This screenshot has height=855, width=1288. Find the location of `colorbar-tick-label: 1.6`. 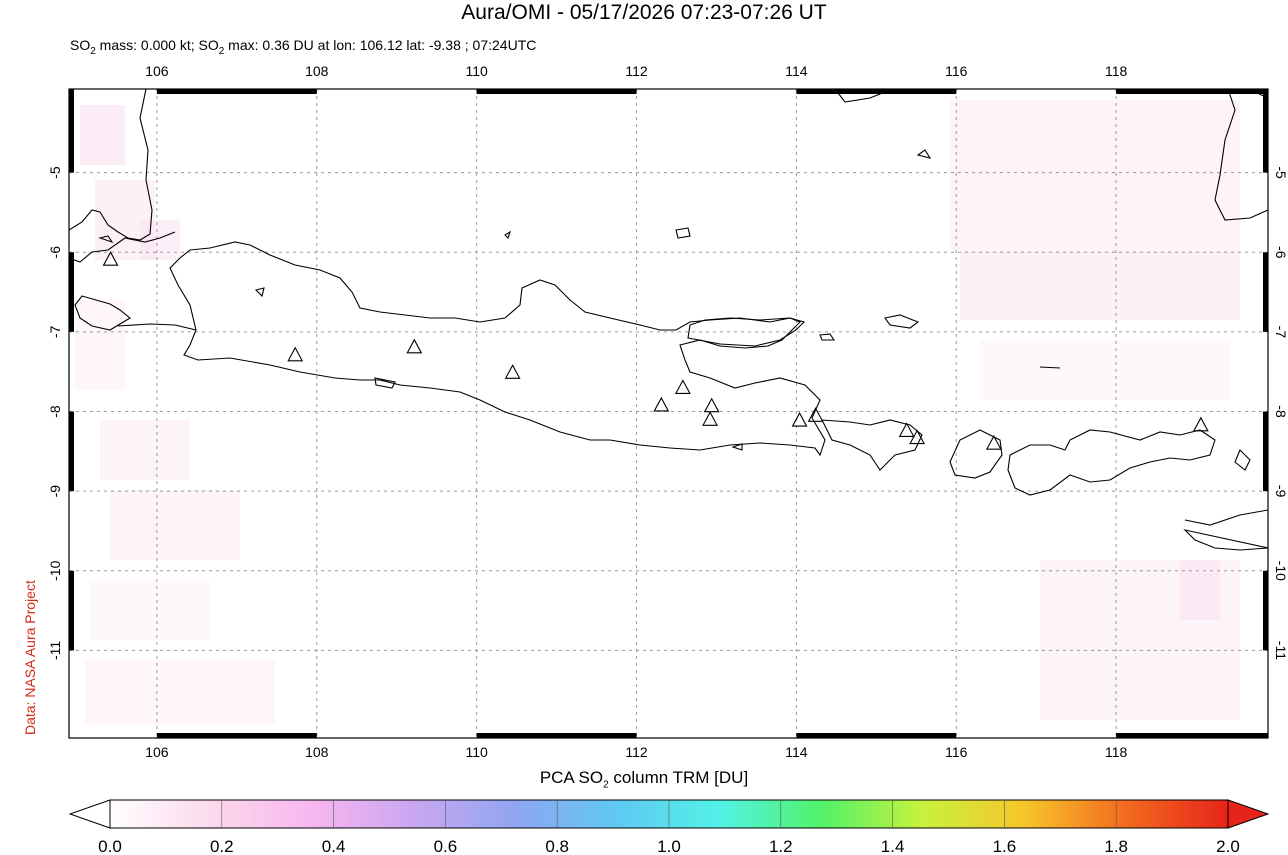

colorbar-tick-label: 1.6 is located at coordinates (1005, 846).